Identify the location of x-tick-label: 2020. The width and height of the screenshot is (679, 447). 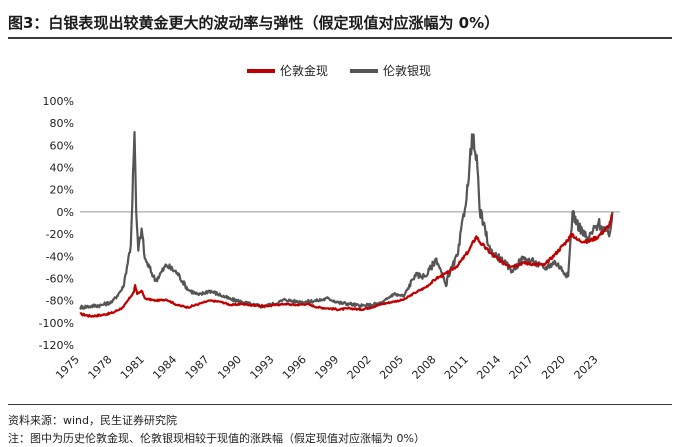
(553, 367).